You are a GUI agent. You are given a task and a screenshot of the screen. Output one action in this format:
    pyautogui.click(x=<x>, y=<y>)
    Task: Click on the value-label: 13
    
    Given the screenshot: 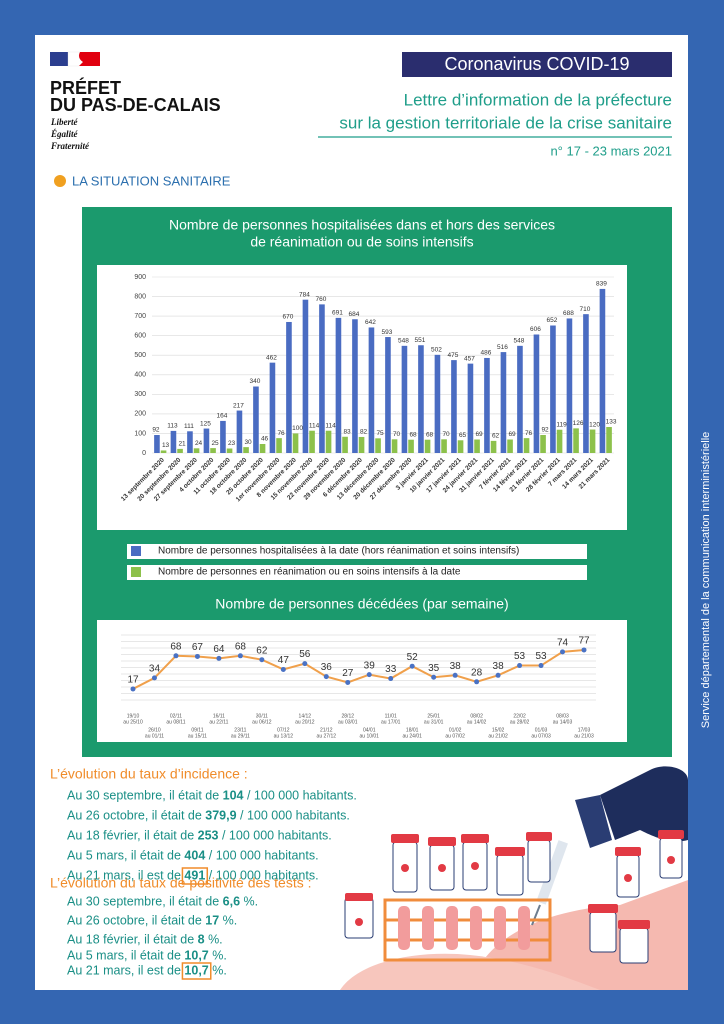 What is the action you would take?
    pyautogui.click(x=166, y=445)
    